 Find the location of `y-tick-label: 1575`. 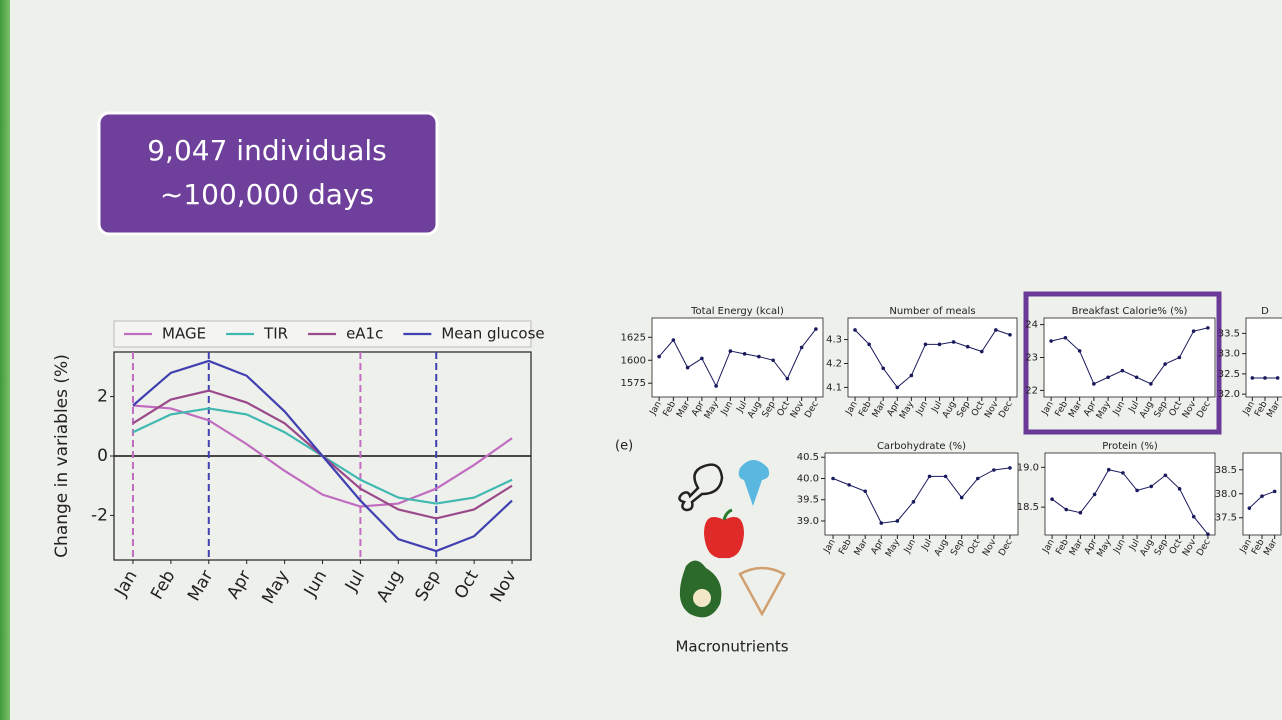

y-tick-label: 1575 is located at coordinates (633, 383).